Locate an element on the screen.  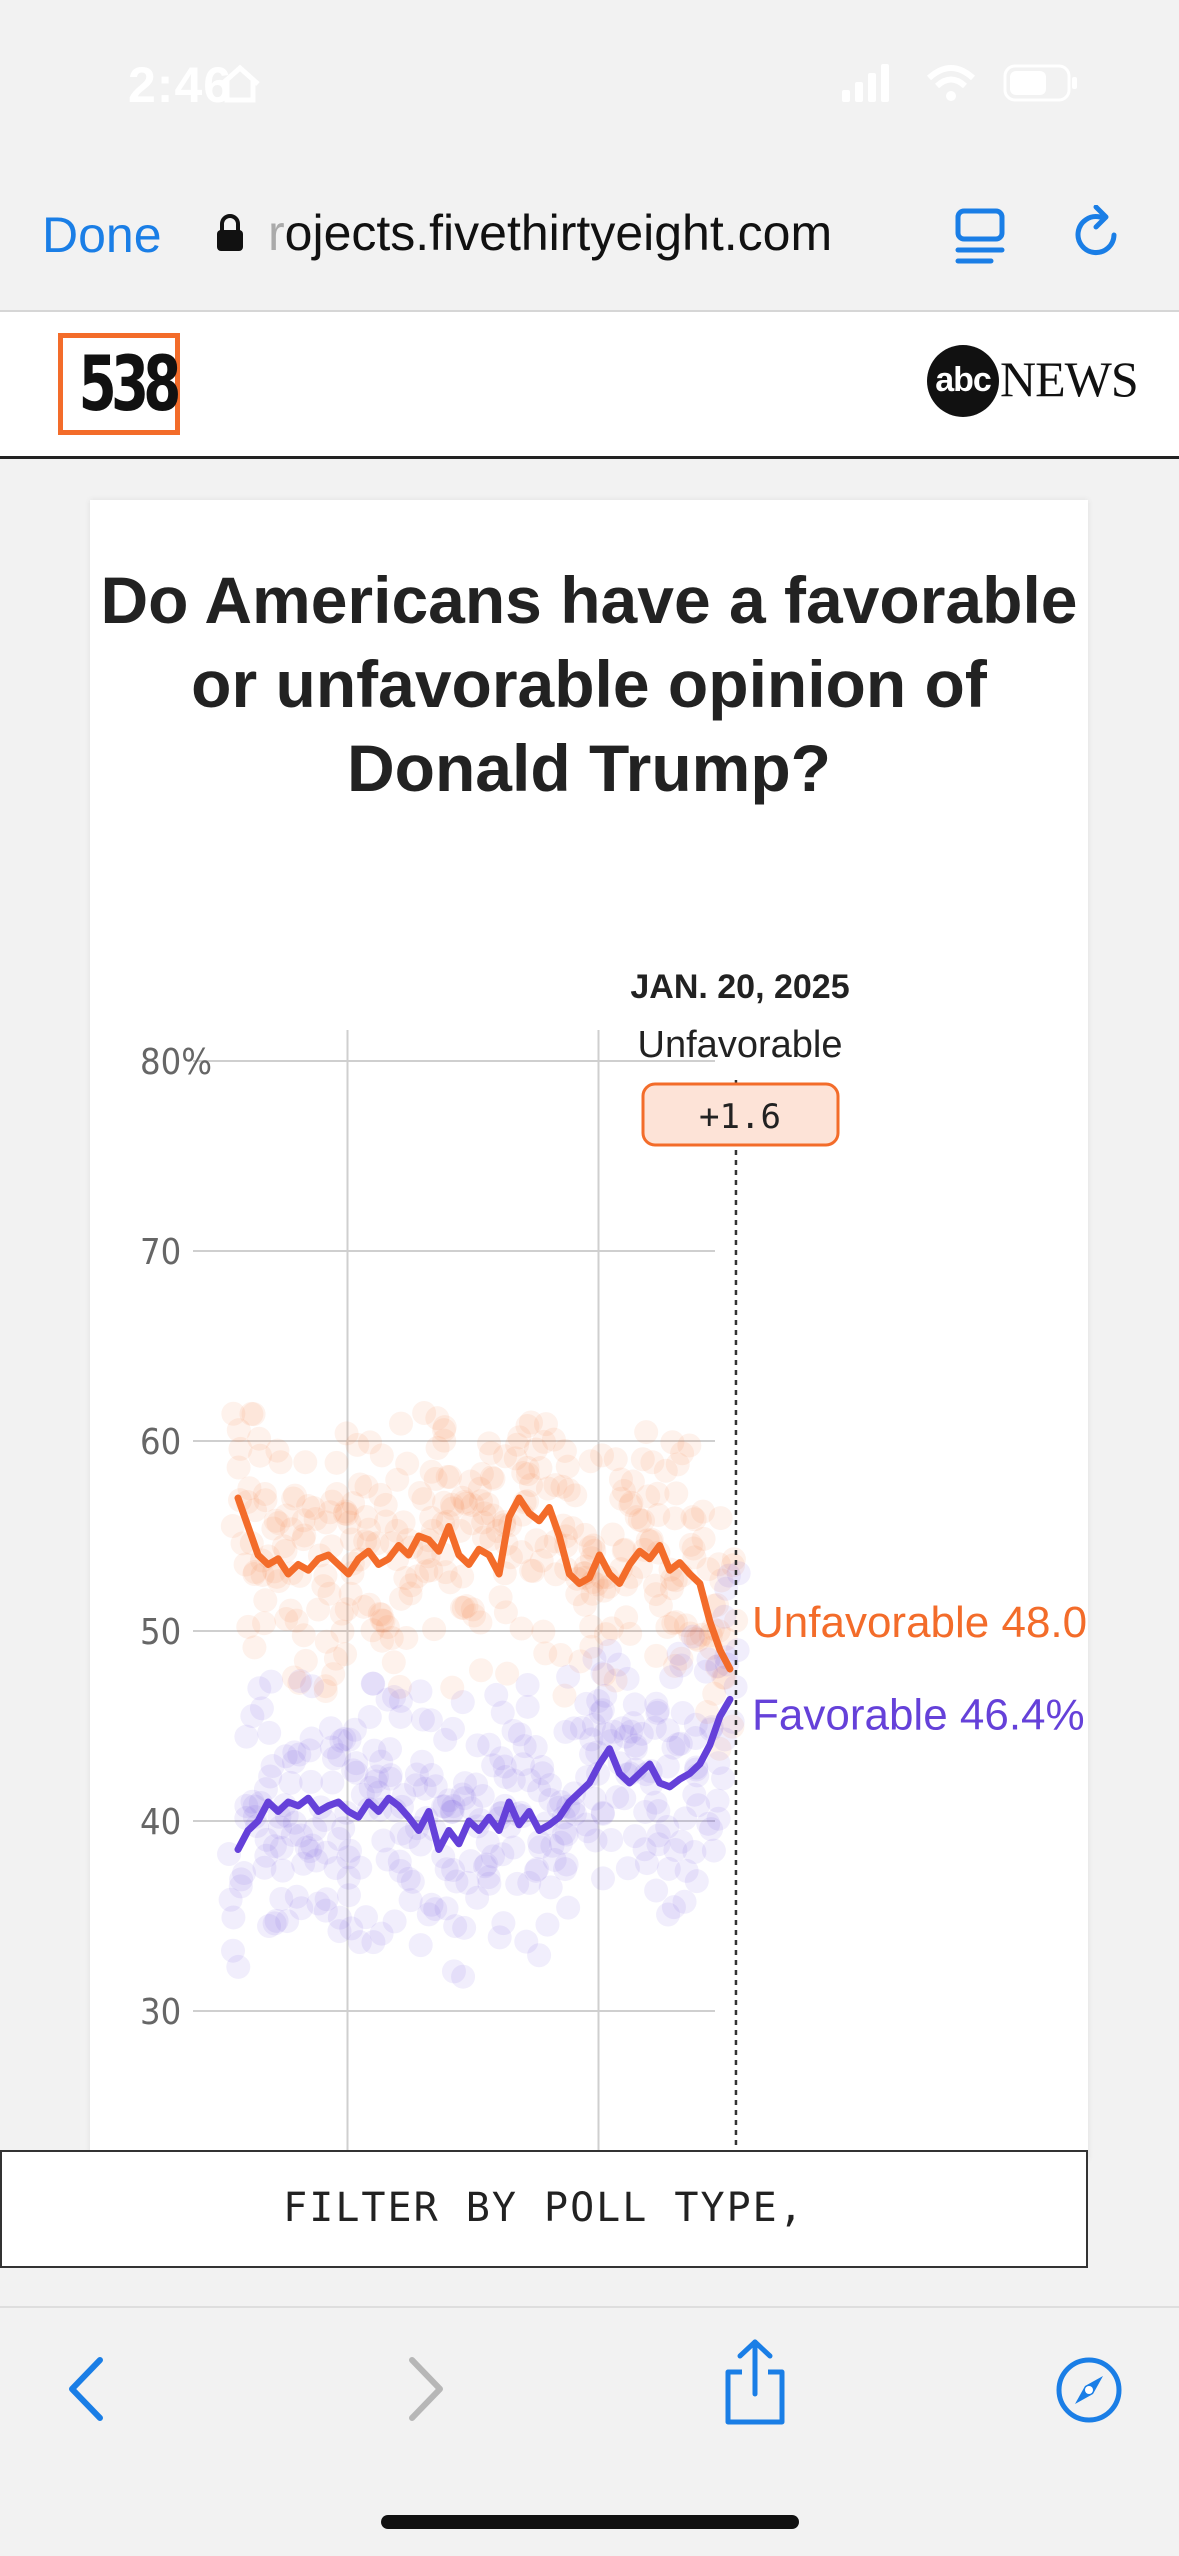
filter-bar: FILTER BY POLL TYPE, is located at coordinates (544, 2209).